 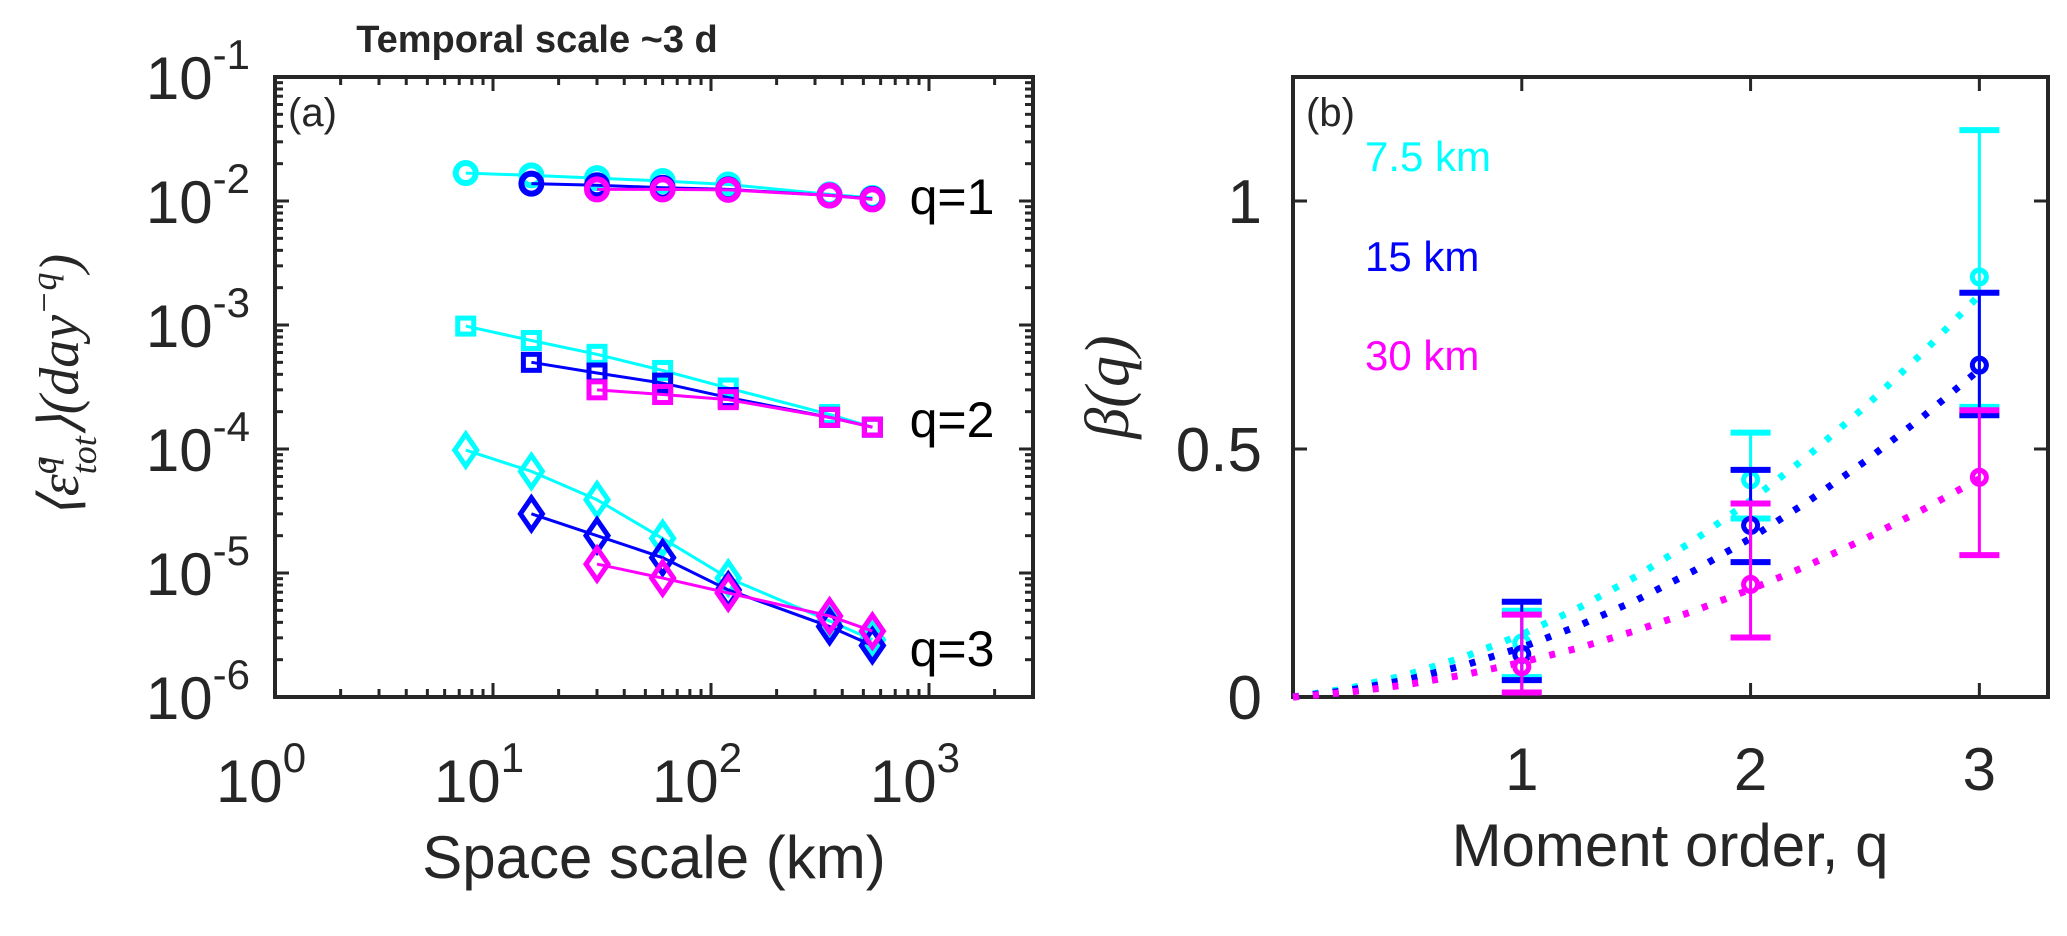 What do you see at coordinates (198, 691) in the screenshot?
I see `y-tick-label: 10⁻⁶` at bounding box center [198, 691].